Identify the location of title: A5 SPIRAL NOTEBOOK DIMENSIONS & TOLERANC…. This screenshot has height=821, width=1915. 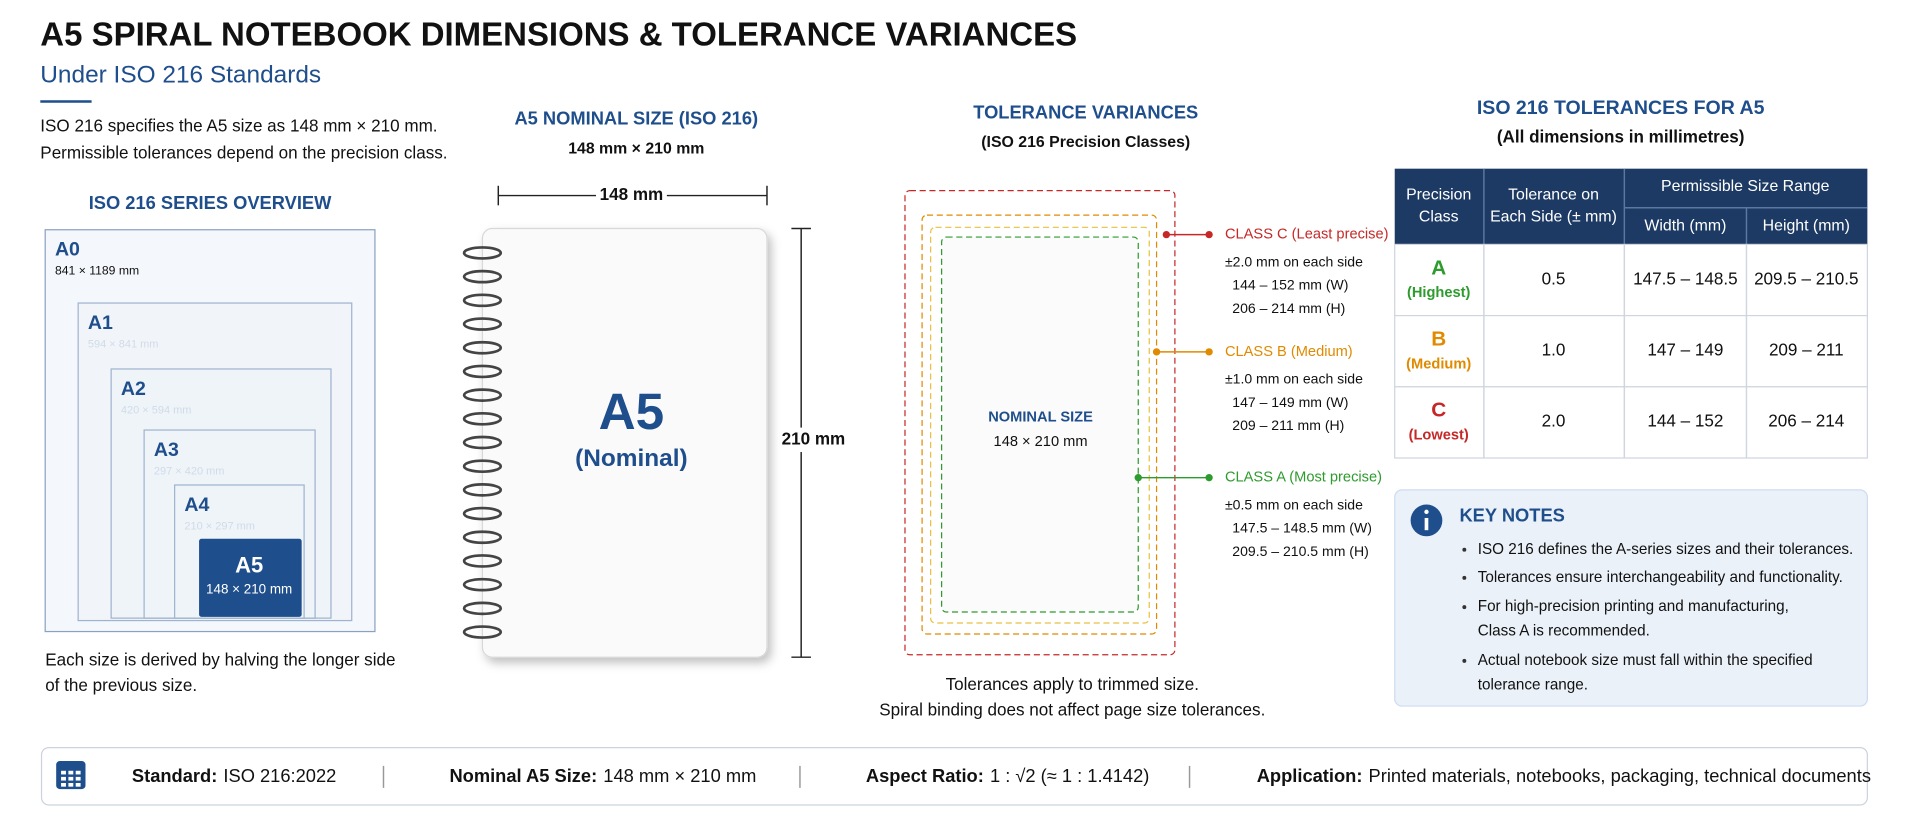
(558, 33).